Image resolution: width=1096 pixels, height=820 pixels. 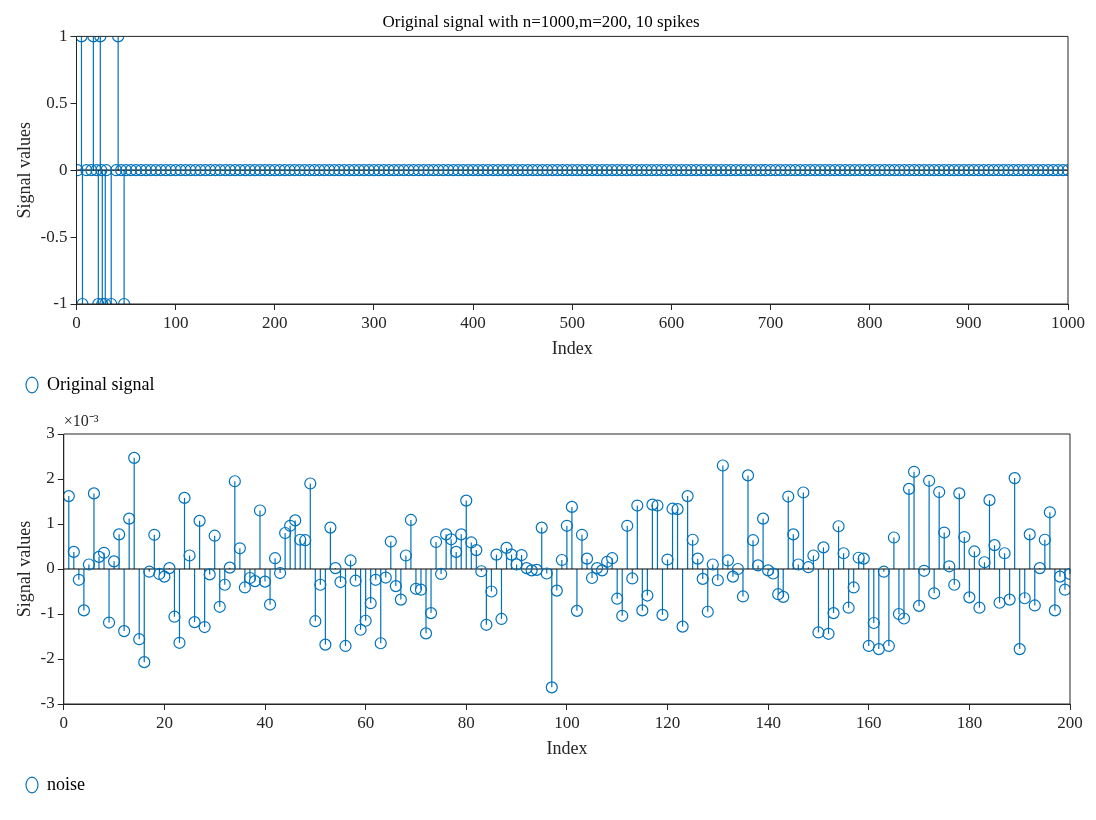 I want to click on x-tick-label: 800, so click(x=869, y=322).